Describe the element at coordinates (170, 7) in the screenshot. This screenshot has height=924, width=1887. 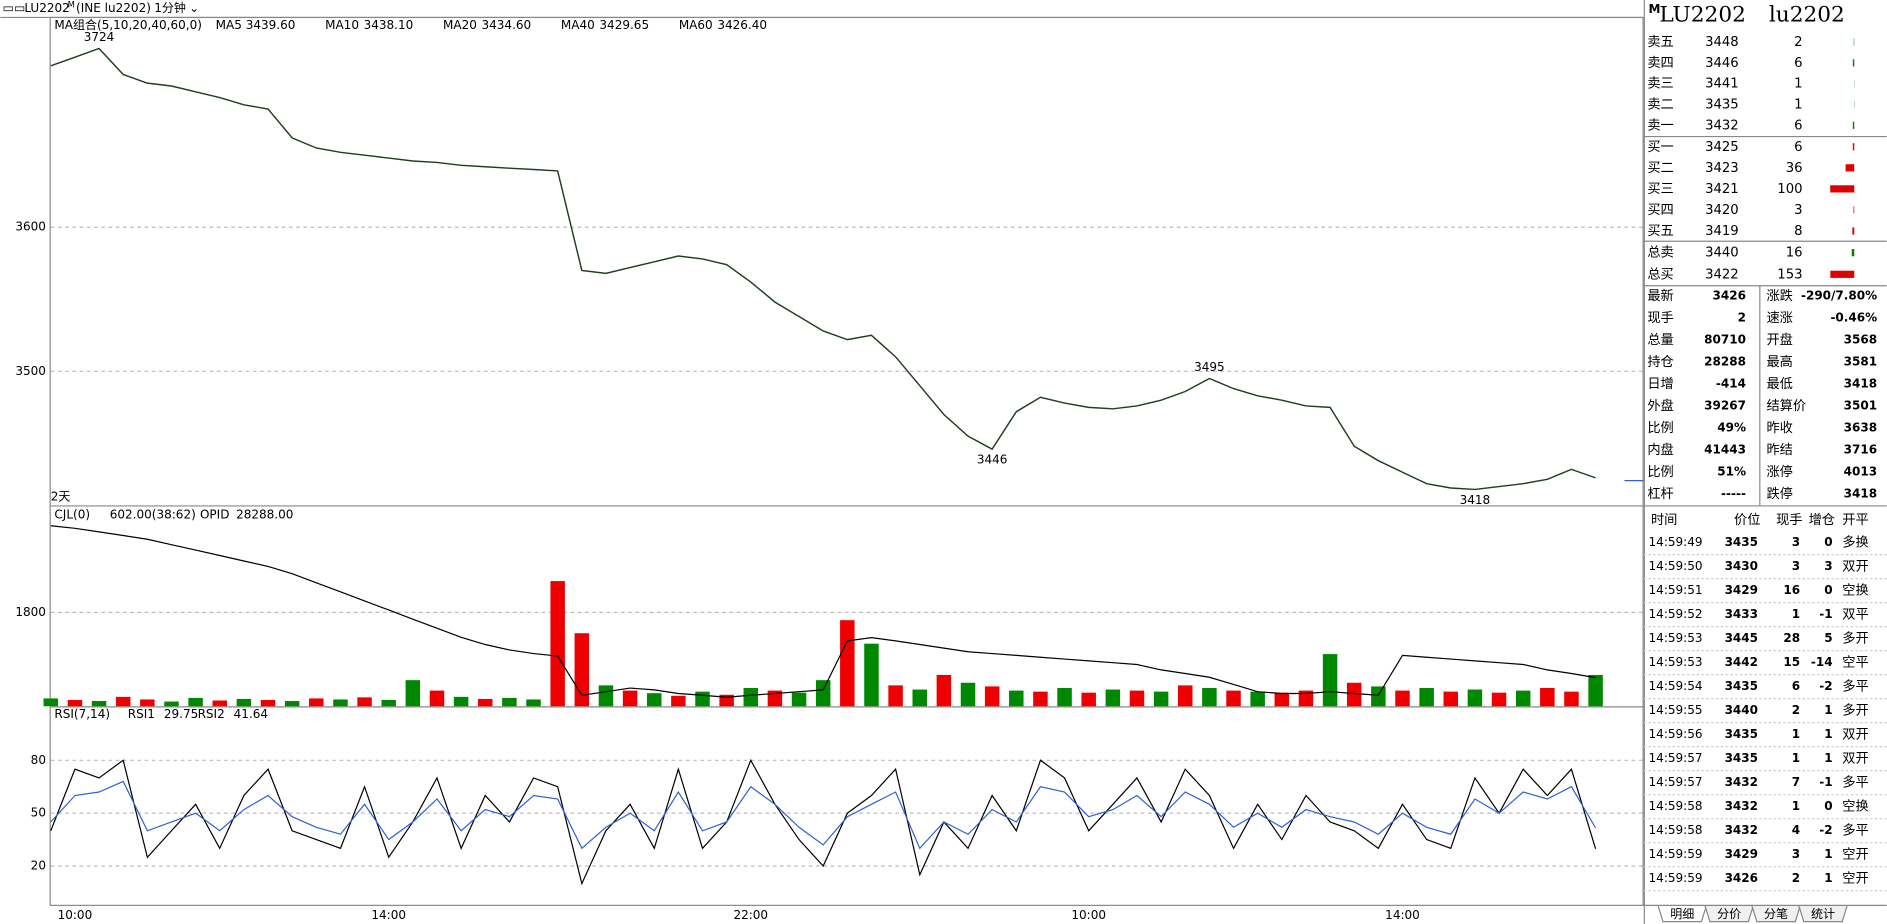
I see `period: 1分钟` at that location.